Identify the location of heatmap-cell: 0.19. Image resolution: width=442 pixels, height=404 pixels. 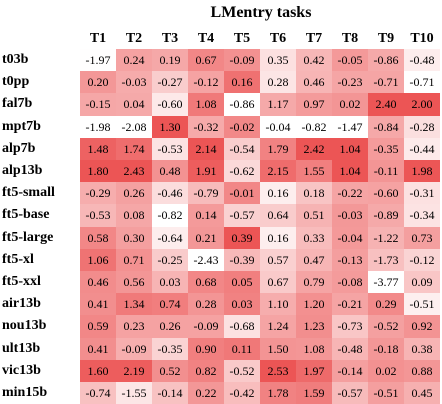
(170, 60).